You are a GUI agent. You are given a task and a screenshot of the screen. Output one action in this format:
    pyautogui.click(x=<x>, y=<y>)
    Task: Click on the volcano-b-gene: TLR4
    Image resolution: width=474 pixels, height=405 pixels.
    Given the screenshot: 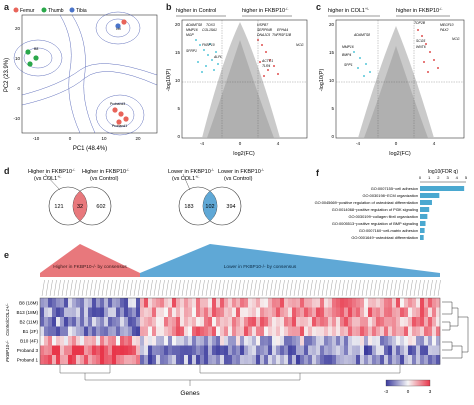 What is the action you would take?
    pyautogui.click(x=266, y=66)
    